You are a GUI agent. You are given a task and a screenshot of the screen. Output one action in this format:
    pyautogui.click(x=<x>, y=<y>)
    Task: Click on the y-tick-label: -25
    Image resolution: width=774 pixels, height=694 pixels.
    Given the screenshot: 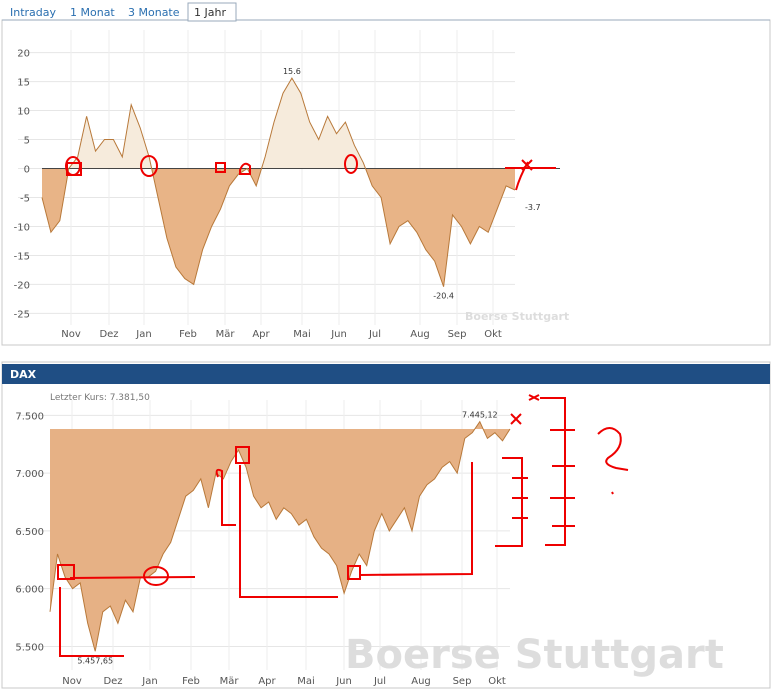 What is the action you would take?
    pyautogui.click(x=22, y=314)
    